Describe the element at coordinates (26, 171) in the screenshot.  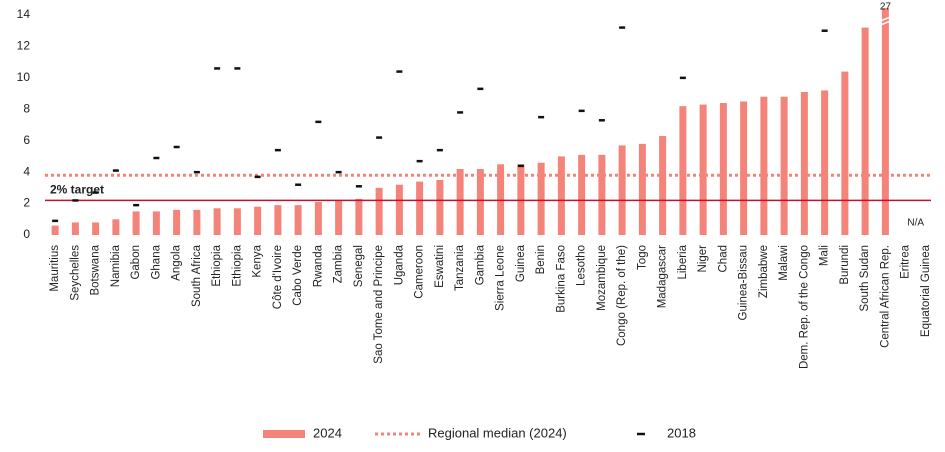
I see `y-tick-label: 4` at that location.